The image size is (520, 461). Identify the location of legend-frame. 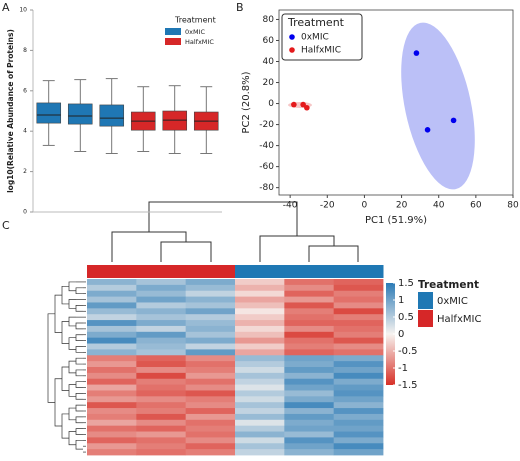
(322, 37).